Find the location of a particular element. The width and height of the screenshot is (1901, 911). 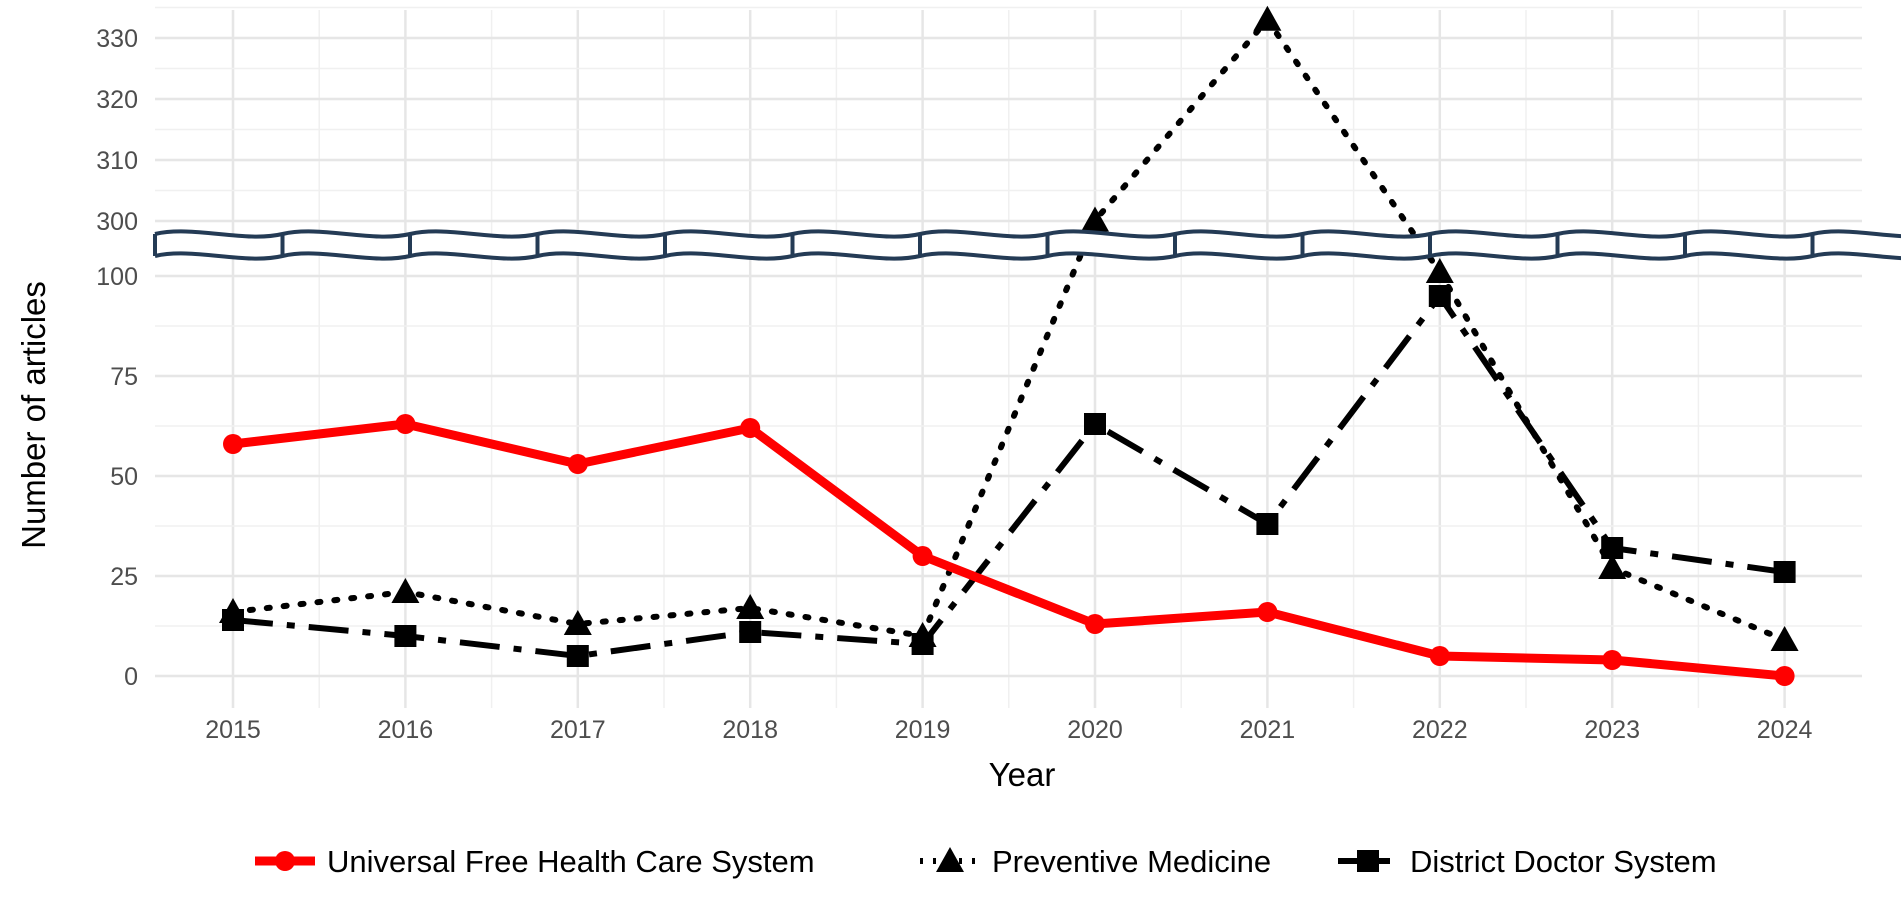

legend-item: District Doctor System is located at coordinates (1527, 861).